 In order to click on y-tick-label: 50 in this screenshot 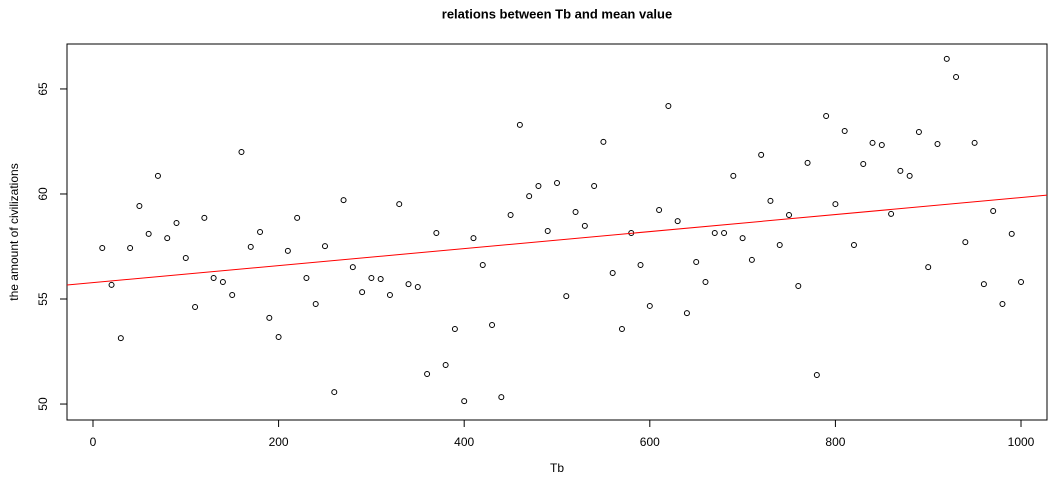, I will do `click(43, 404)`.